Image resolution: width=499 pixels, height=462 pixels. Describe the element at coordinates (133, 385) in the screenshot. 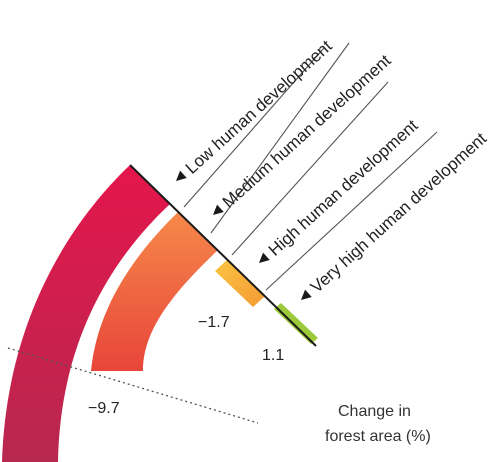

I see `reference-dotted-line` at that location.